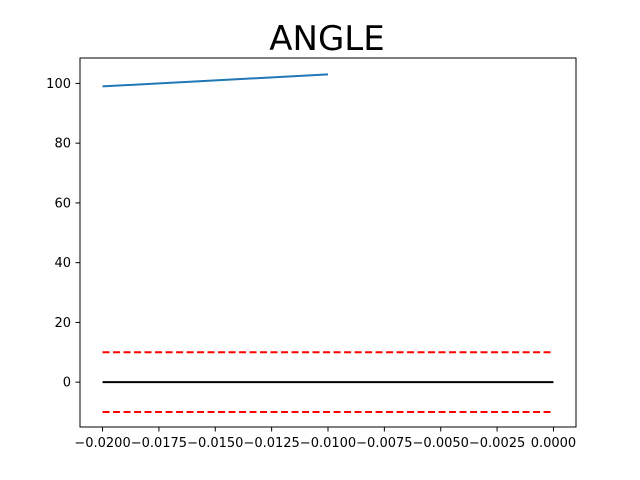 The image size is (640, 480). What do you see at coordinates (215, 443) in the screenshot?
I see `x-tick-label: −0.0150` at bounding box center [215, 443].